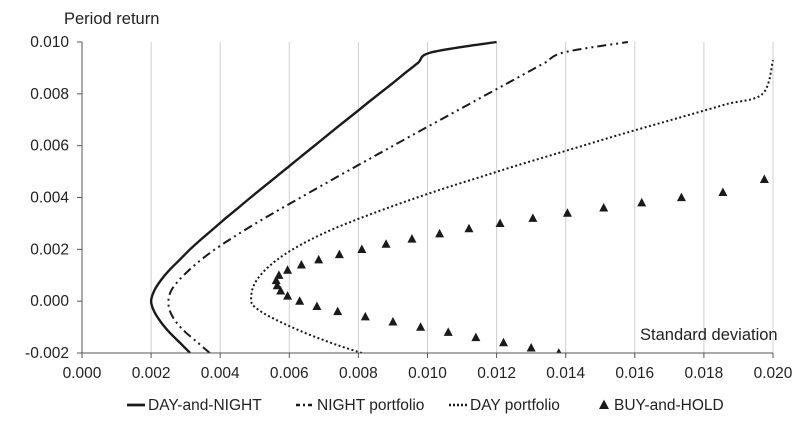  Describe the element at coordinates (49, 146) in the screenshot. I see `y-tick-label: 0.006` at that location.